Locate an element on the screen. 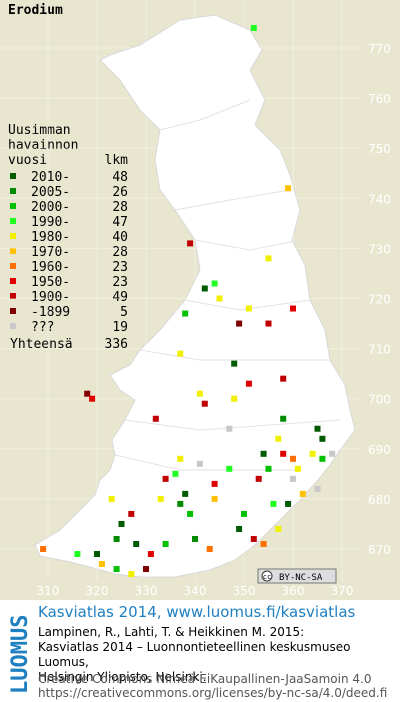 Image resolution: width=400 pixels, height=702 pixels. legend-label: 1960- is located at coordinates (50, 267).